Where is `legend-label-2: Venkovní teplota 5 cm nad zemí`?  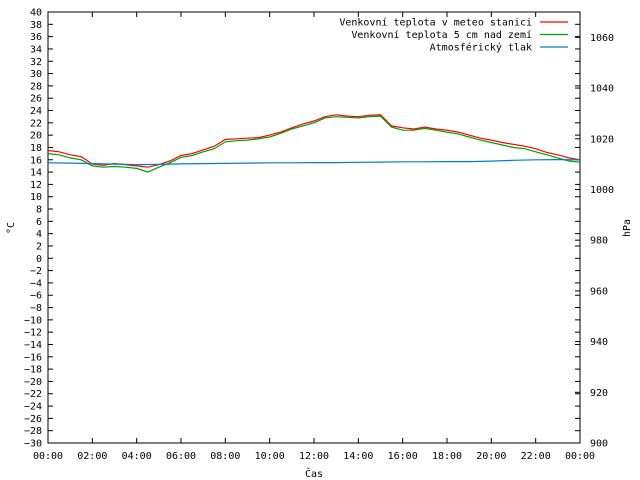
legend-label-2: Venkovní teplota 5 cm nad zemí is located at coordinates (441, 35).